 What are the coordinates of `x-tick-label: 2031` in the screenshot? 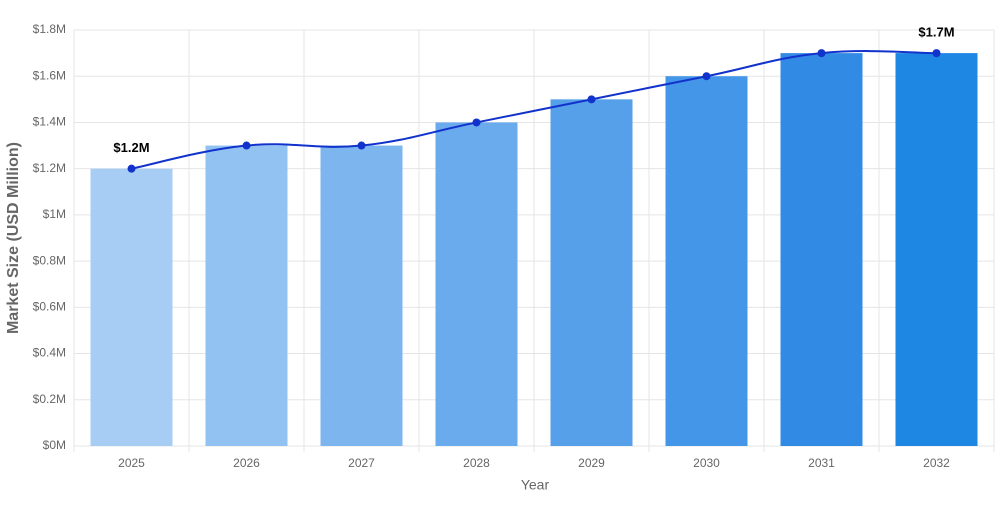 It's located at (821, 463).